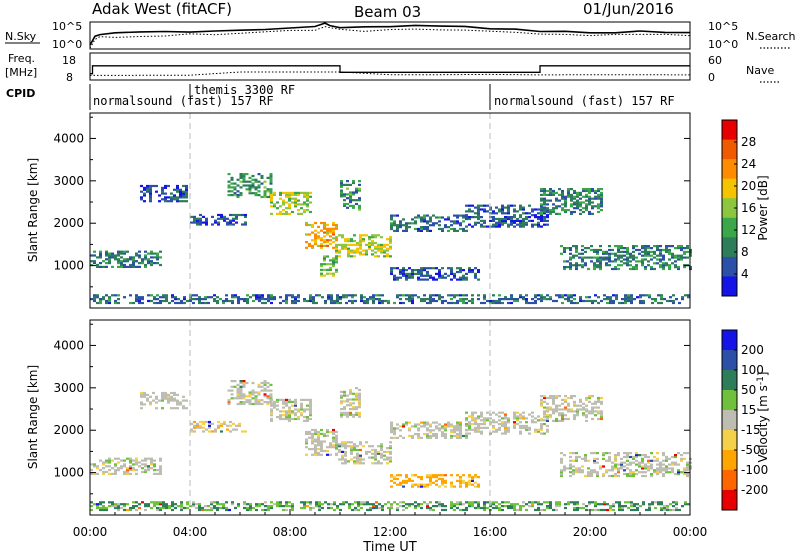 The height and width of the screenshot is (554, 800). I want to click on freq-ytick-bottom: 8, so click(69, 77).